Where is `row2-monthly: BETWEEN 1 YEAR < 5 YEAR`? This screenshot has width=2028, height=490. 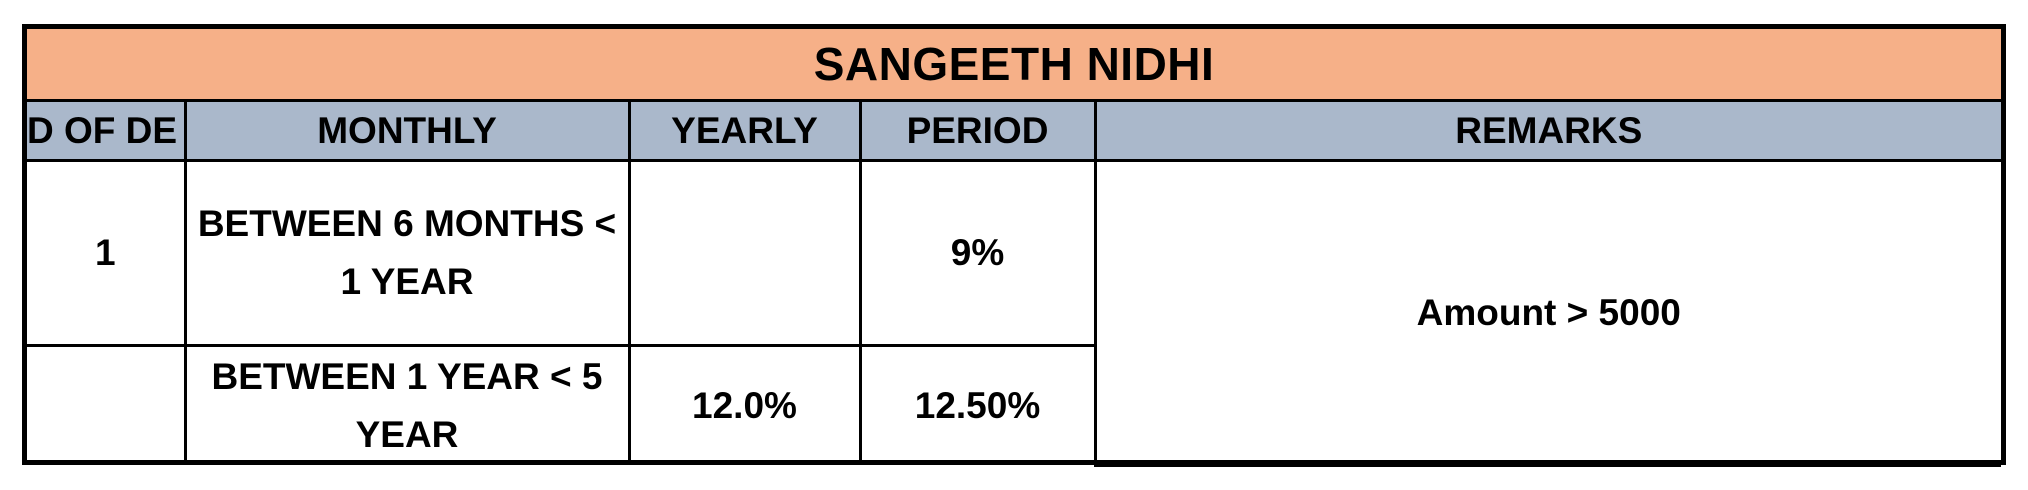
row2-monthly: BETWEEN 1 YEAR < 5 YEAR is located at coordinates (407, 404).